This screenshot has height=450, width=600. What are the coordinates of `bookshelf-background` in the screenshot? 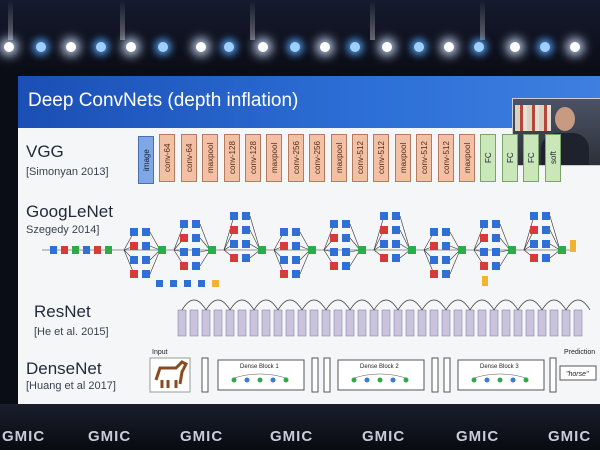 It's located at (533, 118).